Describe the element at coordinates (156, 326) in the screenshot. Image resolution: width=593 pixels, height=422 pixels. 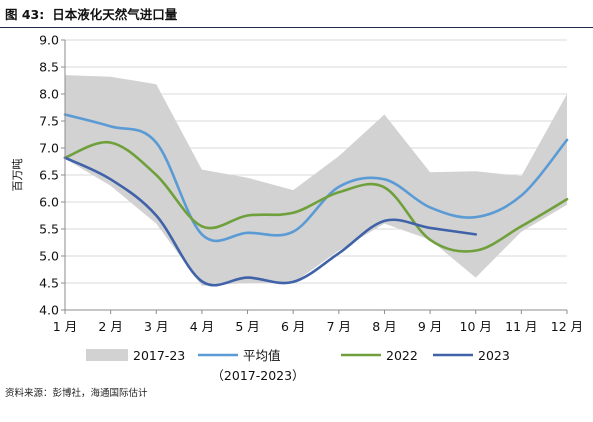
I see `x-tick-label: 3 月` at that location.